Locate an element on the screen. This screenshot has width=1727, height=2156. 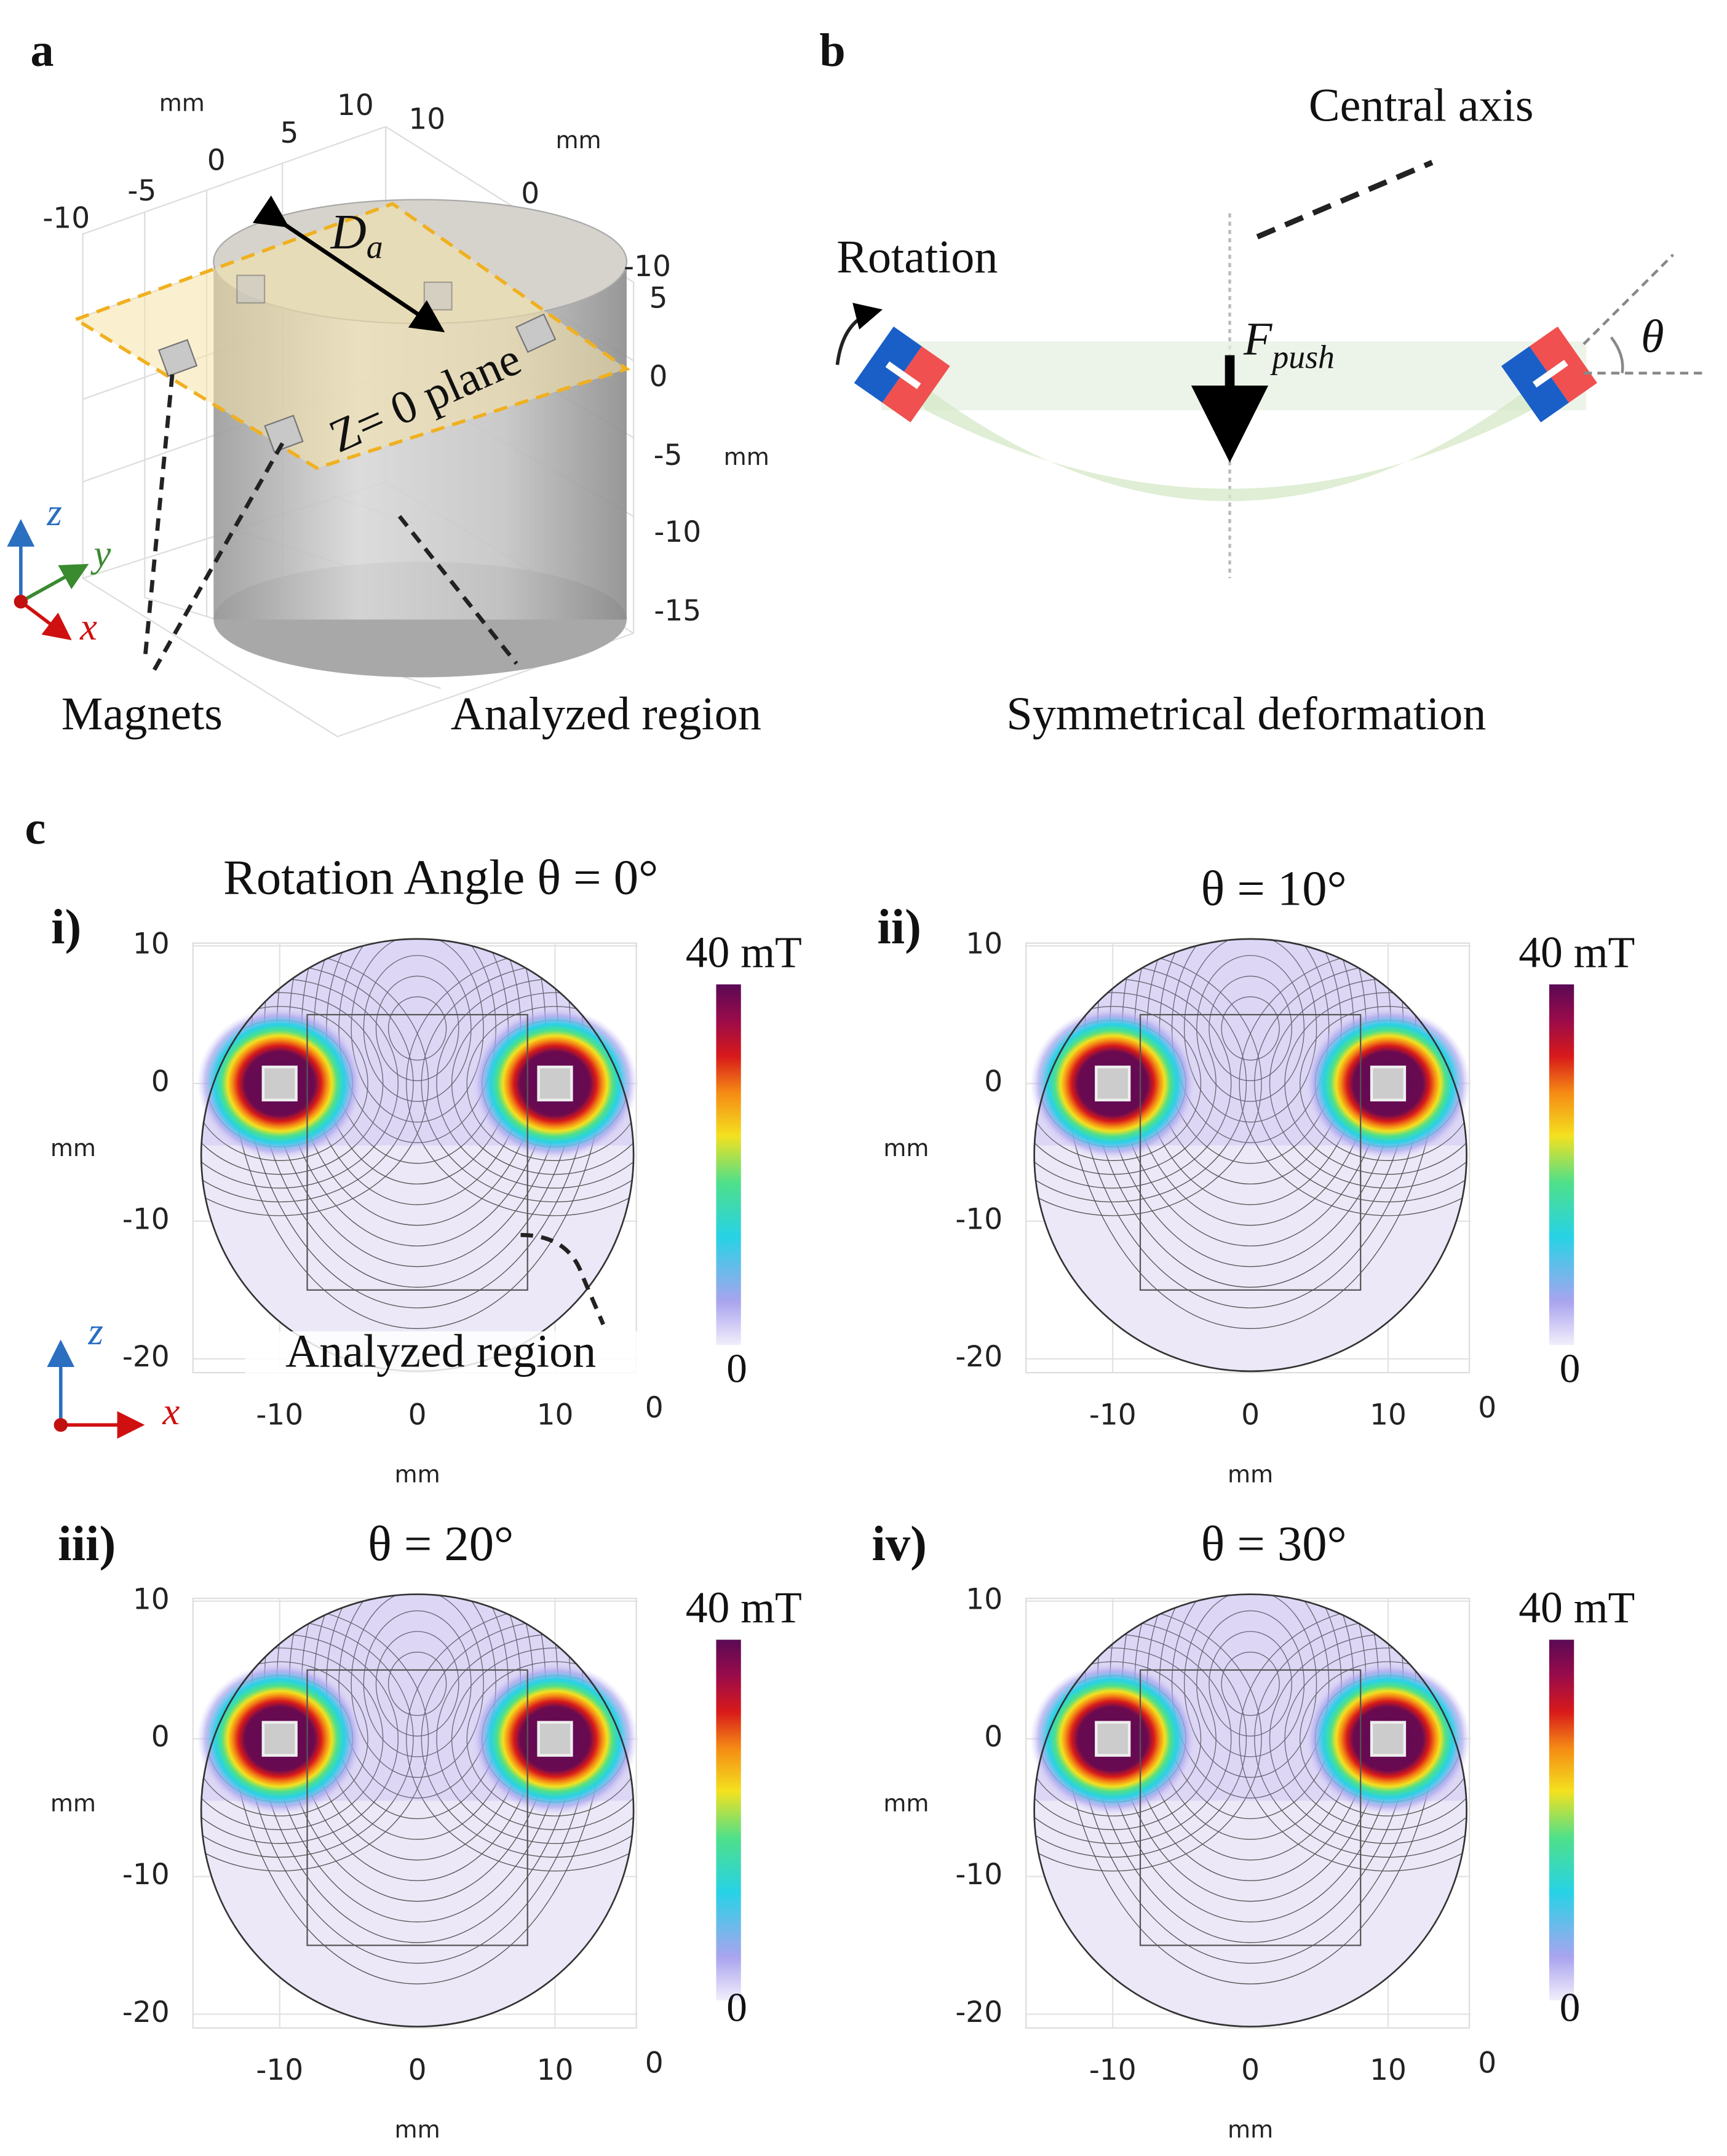
left-magnet is located at coordinates (902, 374).